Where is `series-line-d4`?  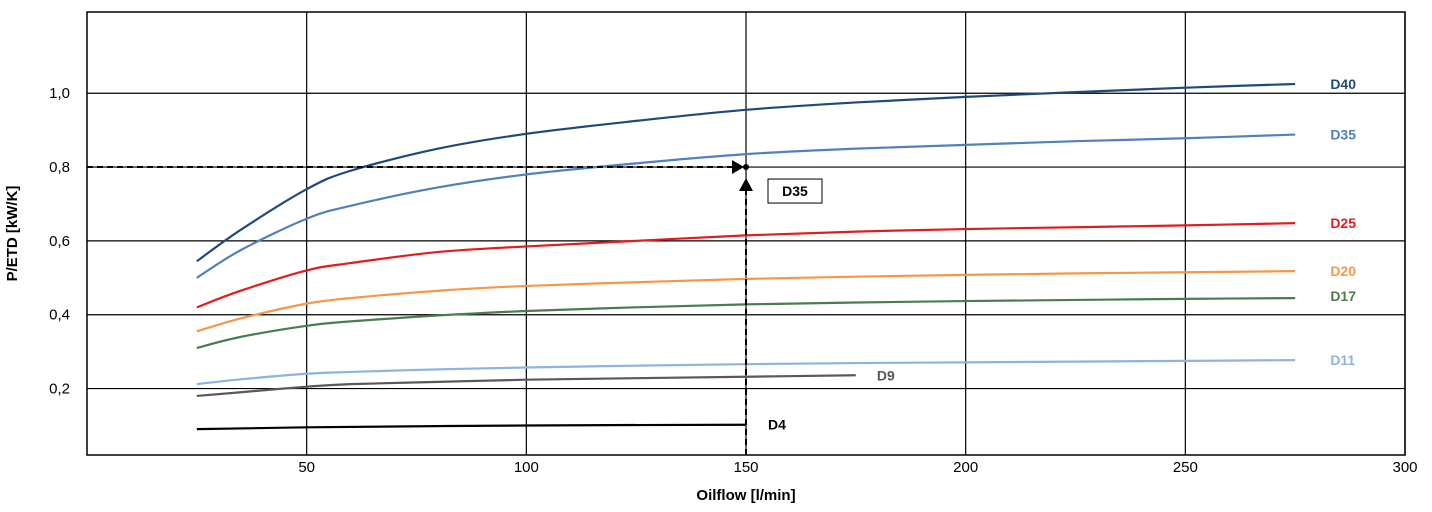
series-line-d4 is located at coordinates (471, 427).